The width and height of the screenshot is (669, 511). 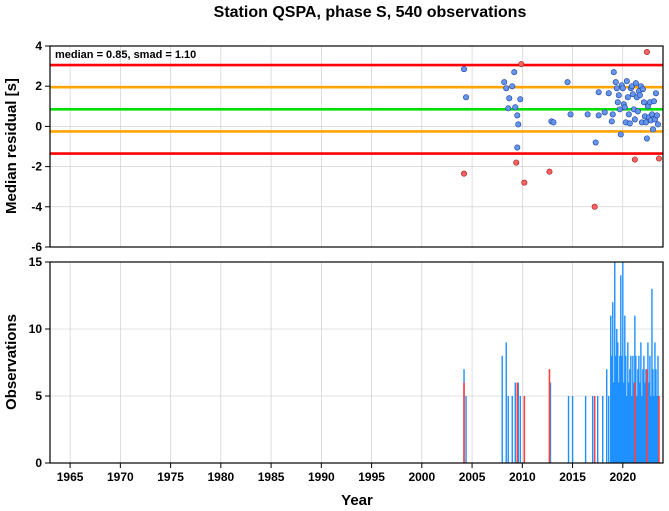 What do you see at coordinates (120, 477) in the screenshot?
I see `x-tick-label: 1970` at bounding box center [120, 477].